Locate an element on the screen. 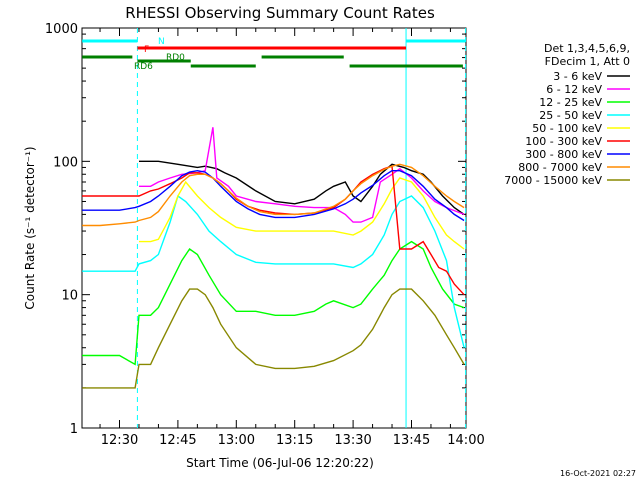  status-bar-label: F is located at coordinates (146, 50).